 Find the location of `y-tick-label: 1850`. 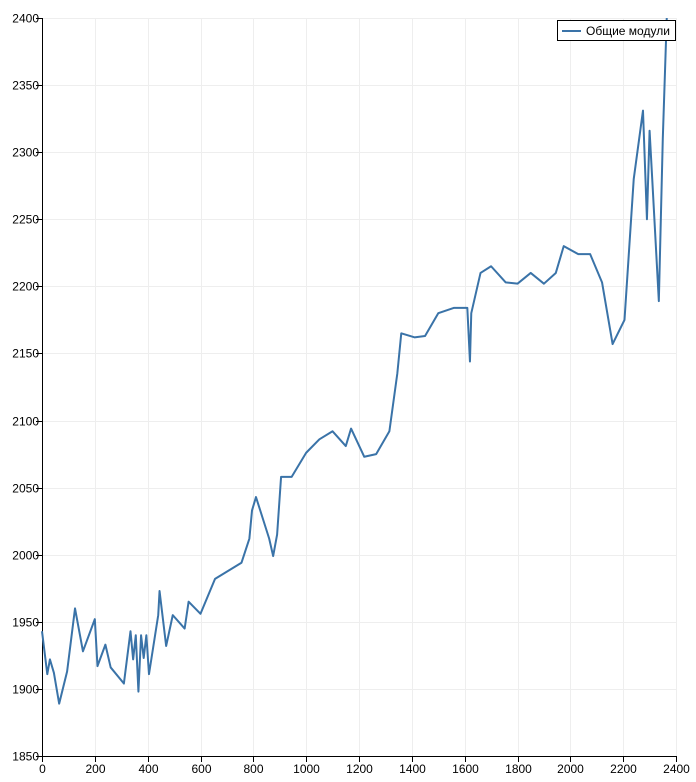

y-tick-label: 1850 is located at coordinates (25, 757).